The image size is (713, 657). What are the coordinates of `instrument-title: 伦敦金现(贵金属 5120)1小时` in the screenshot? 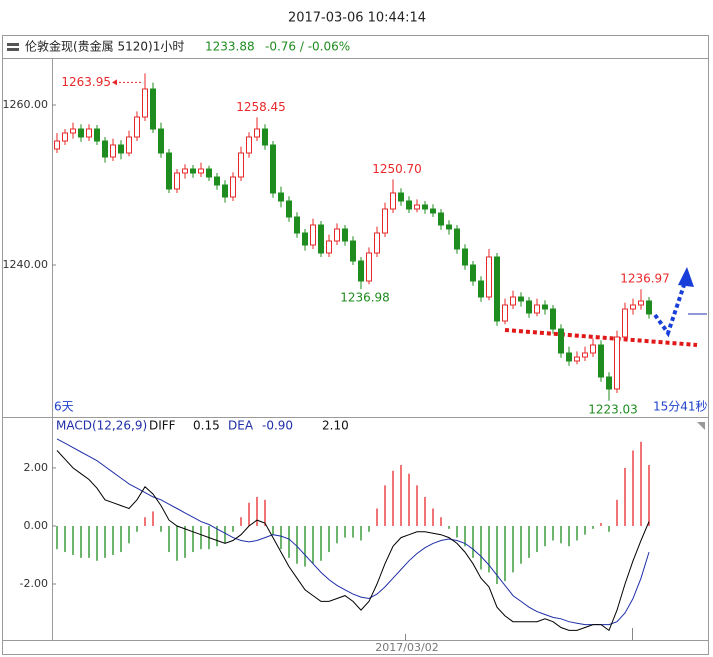 It's located at (104, 46).